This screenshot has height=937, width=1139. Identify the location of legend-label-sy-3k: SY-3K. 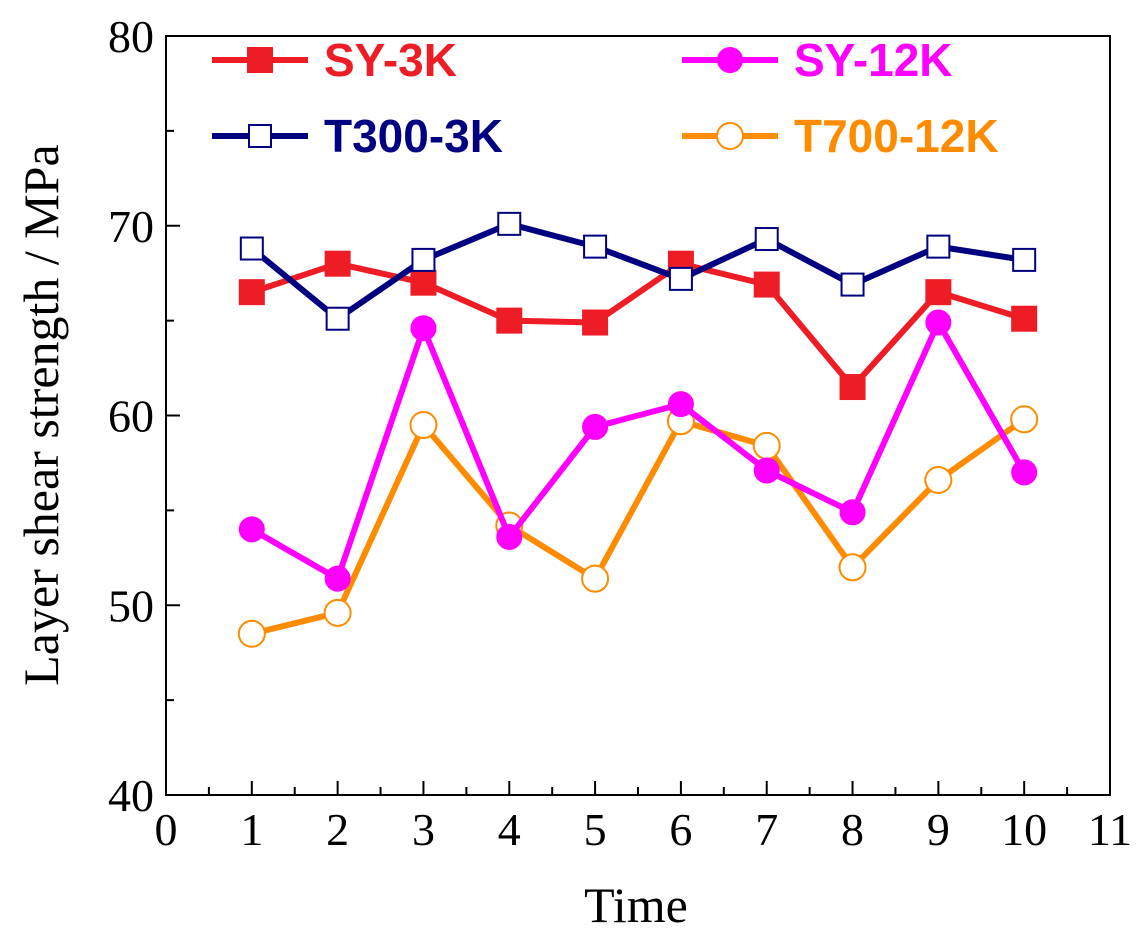
(390, 60).